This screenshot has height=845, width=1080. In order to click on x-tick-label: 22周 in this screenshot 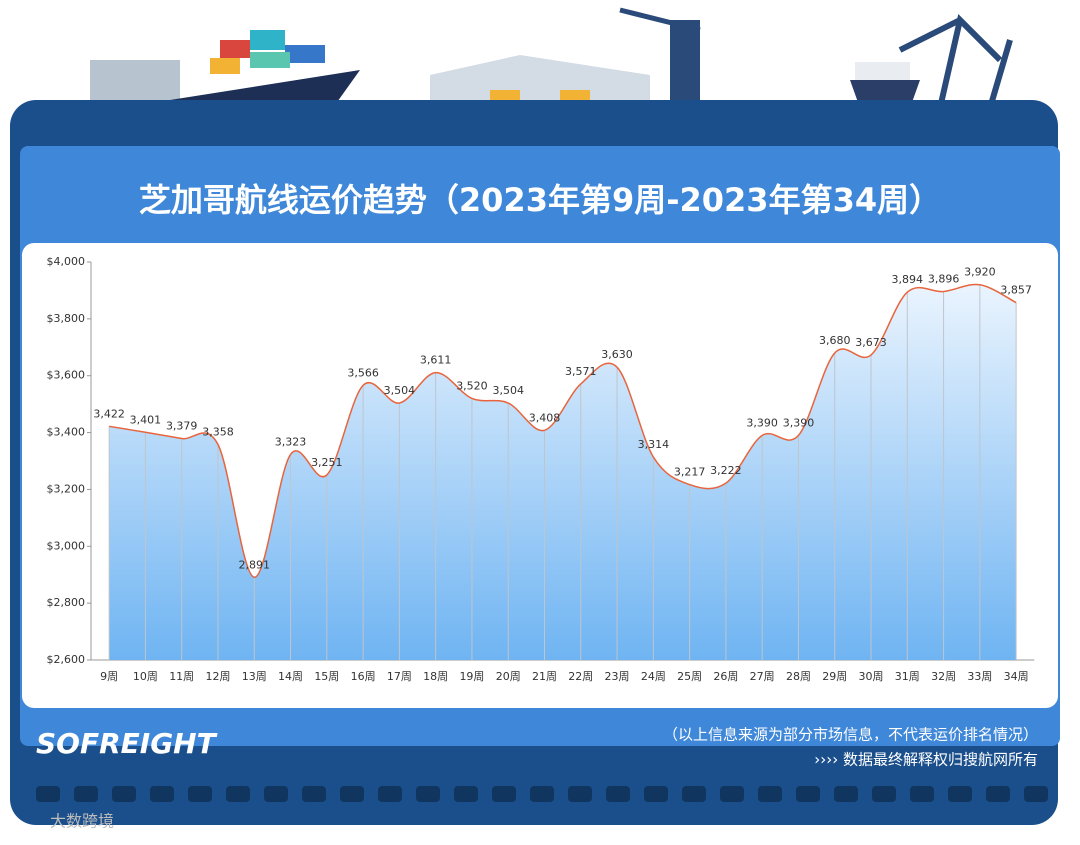, I will do `click(580, 676)`.